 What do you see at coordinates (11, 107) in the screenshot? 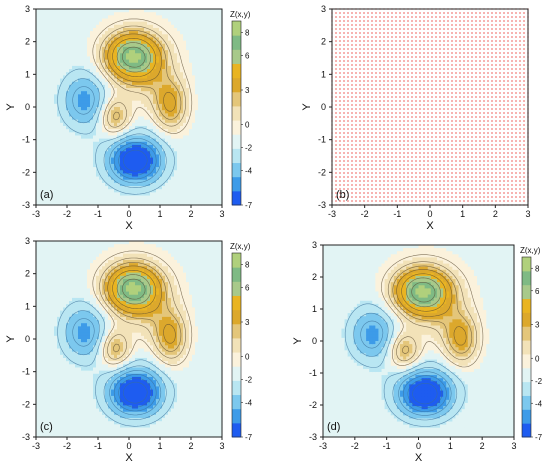
I see `y-axis-label: Y` at bounding box center [11, 107].